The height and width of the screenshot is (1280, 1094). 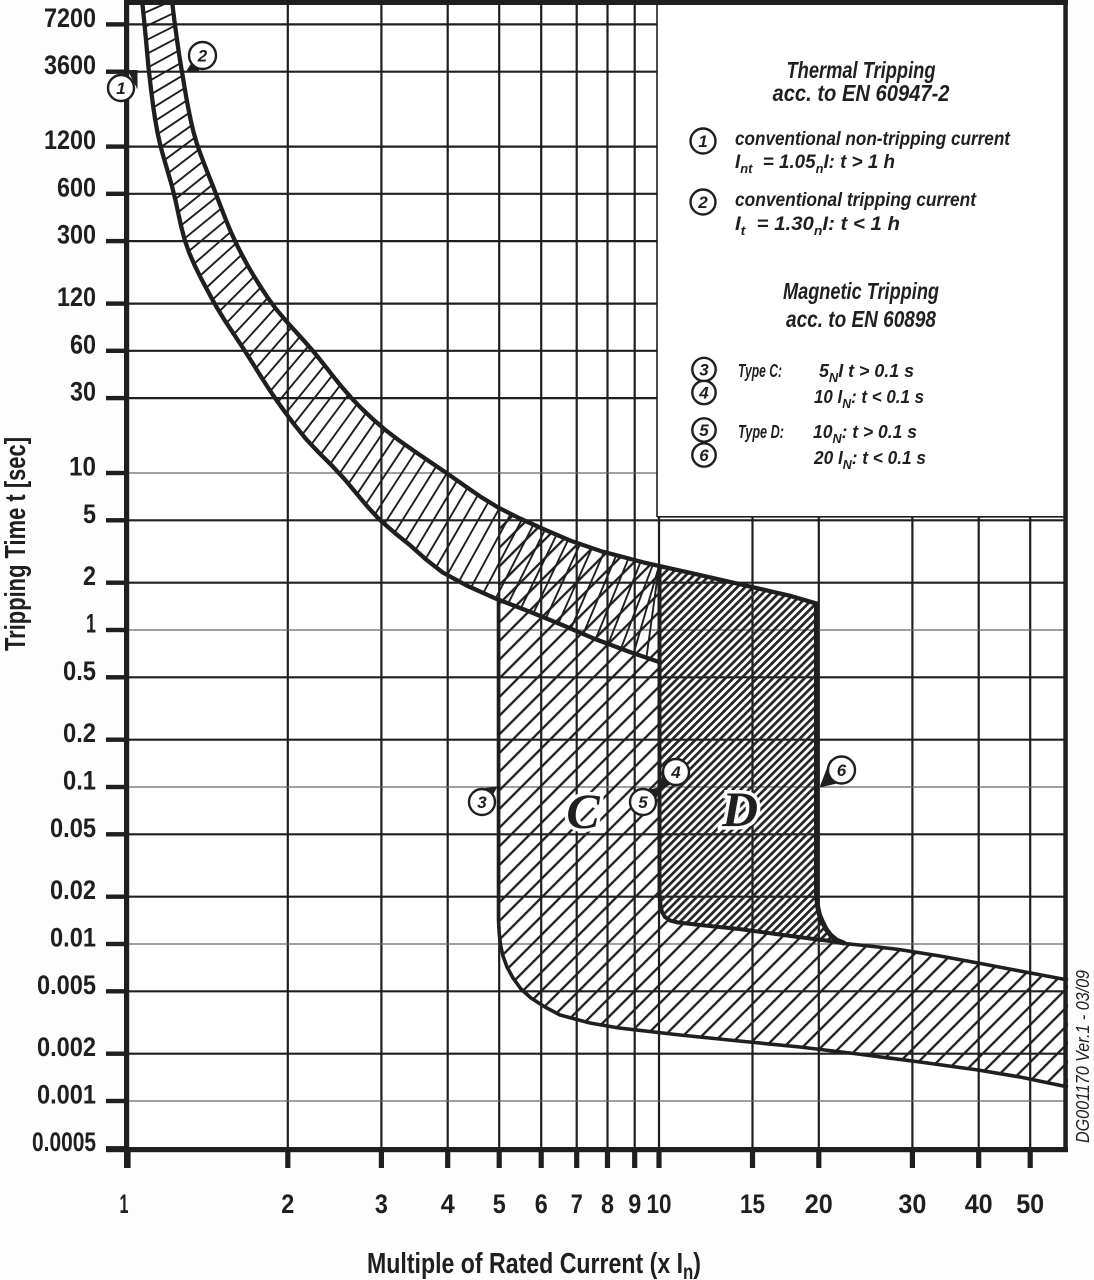 I want to click on svg-text: Thermal Tripping, so click(x=861, y=70).